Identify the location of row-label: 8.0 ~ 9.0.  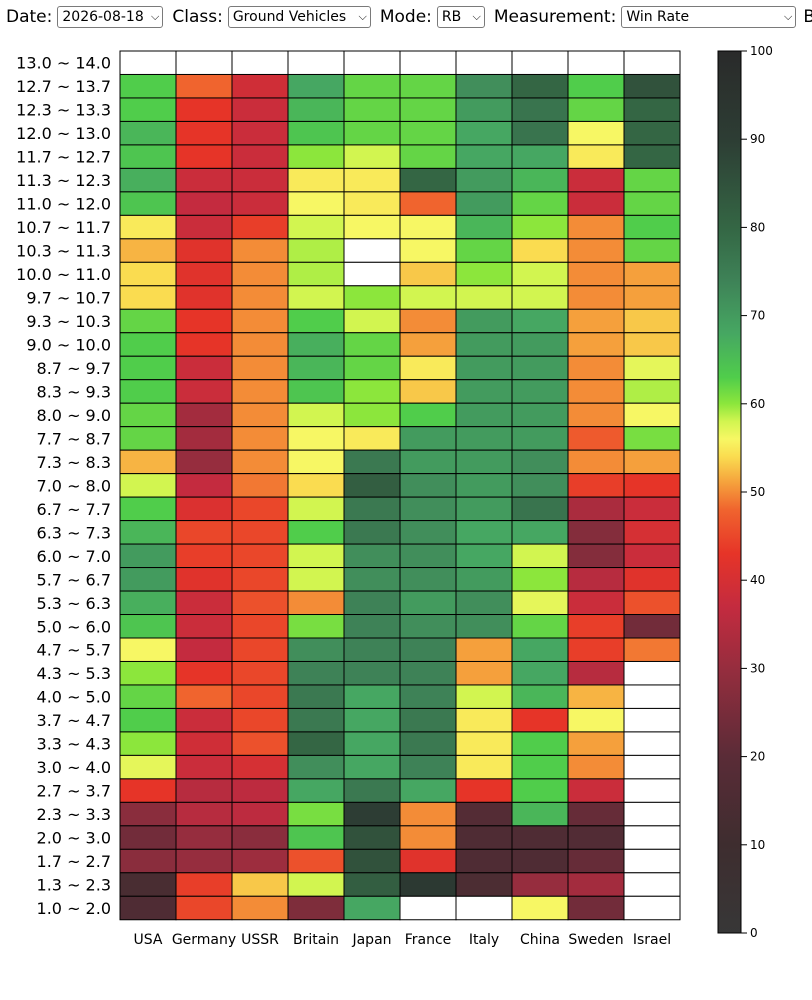
(74, 415).